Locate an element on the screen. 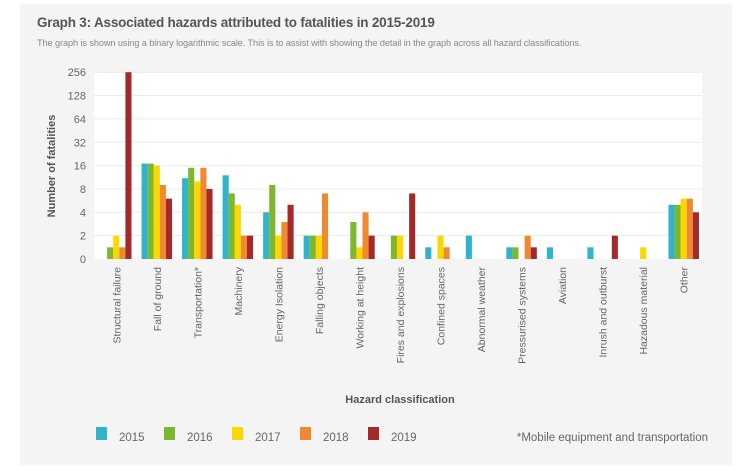 This screenshot has width=750, height=471. y-axis-title: Number of fatalities is located at coordinates (52, 166).